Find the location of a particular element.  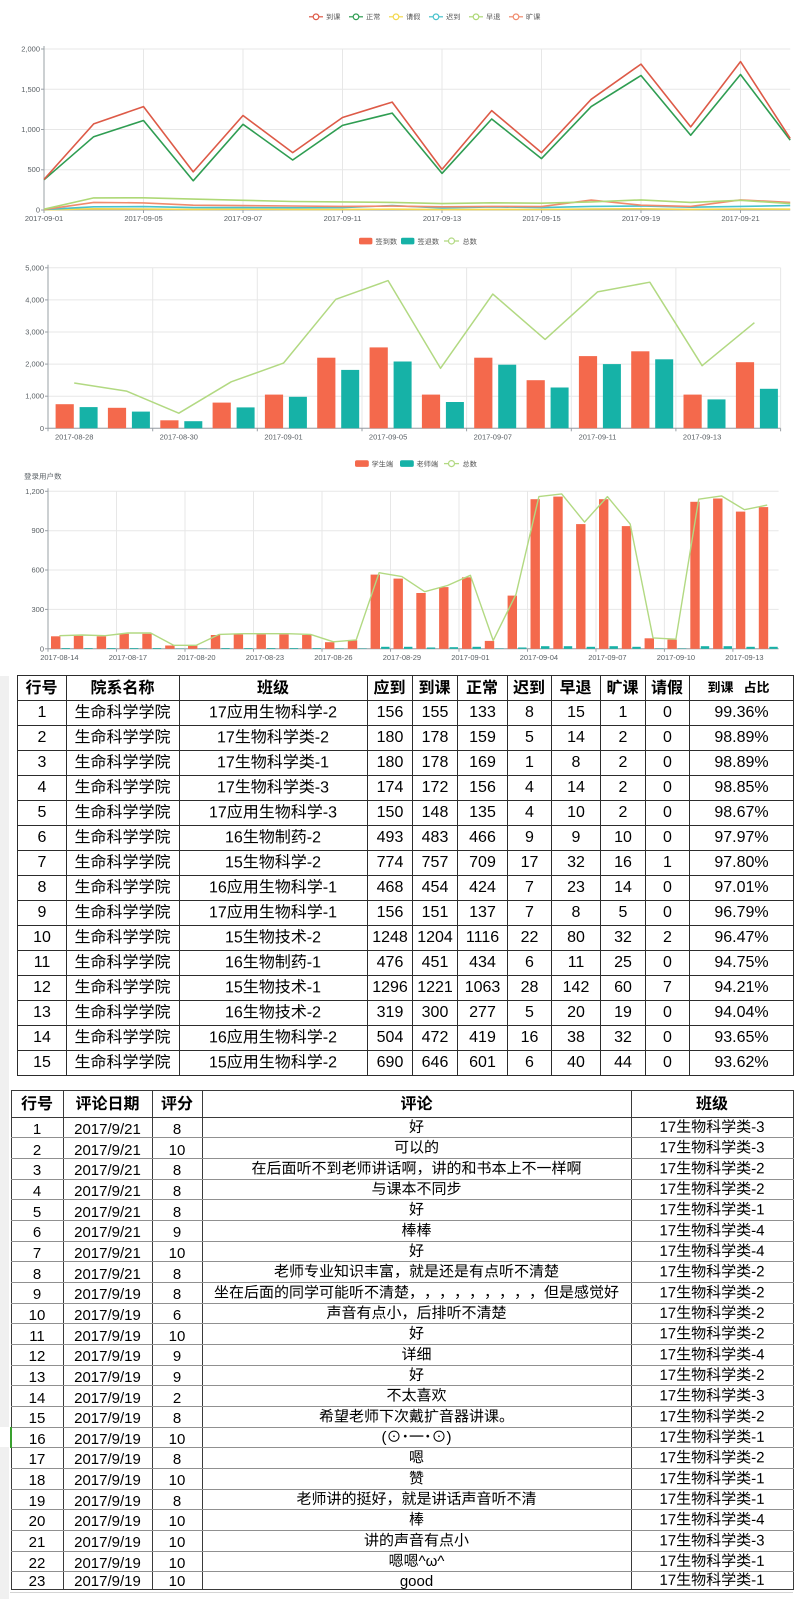

svg-text: 2017-08-23 is located at coordinates (265, 657).